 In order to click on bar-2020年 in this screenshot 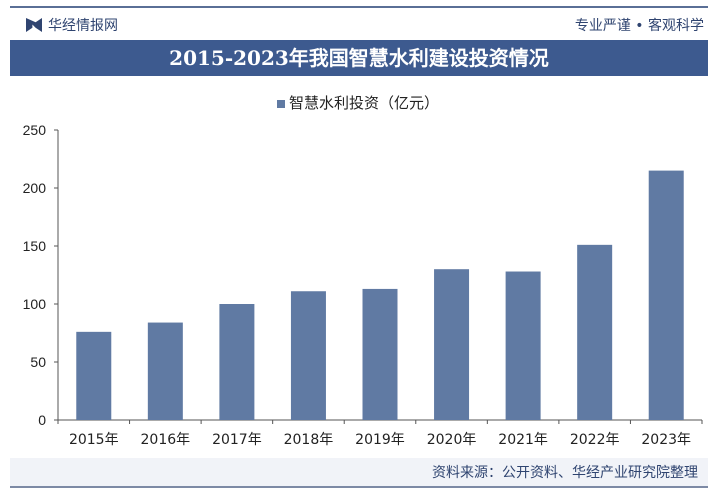, I will do `click(452, 344)`.